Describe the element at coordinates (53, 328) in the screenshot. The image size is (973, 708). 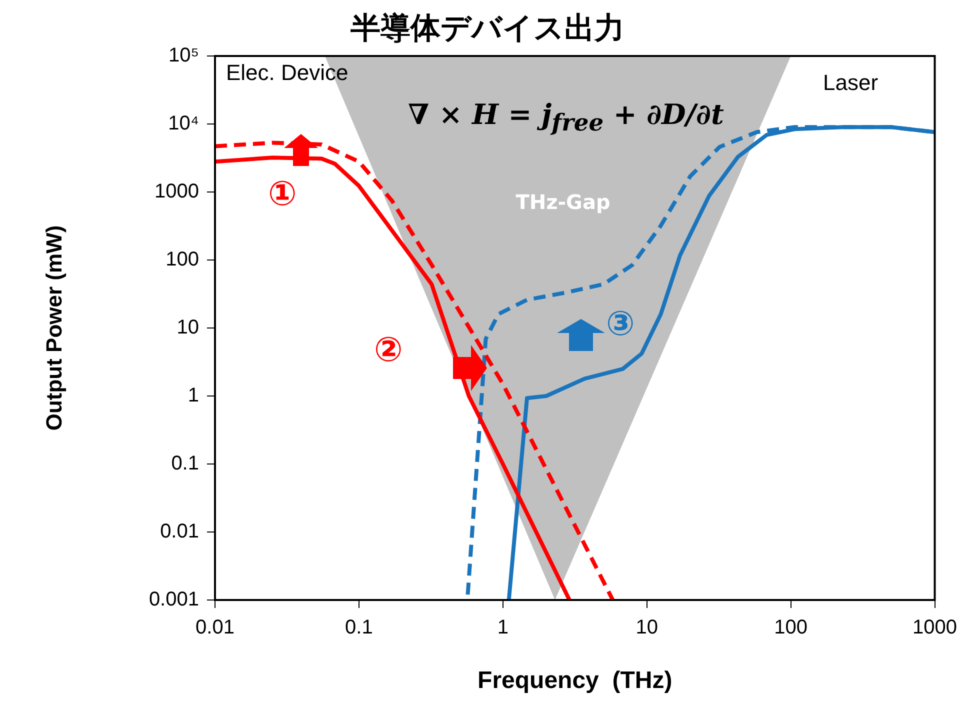
I see `y-axis-title: Output Power (mW)` at that location.